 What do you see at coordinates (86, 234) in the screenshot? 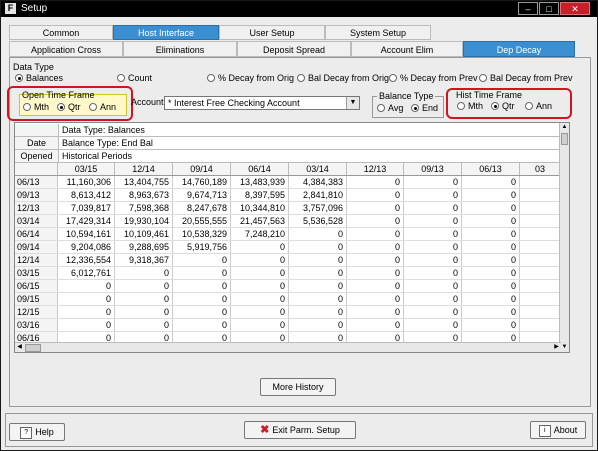
I see `table-cell: 10,594,161` at bounding box center [86, 234].